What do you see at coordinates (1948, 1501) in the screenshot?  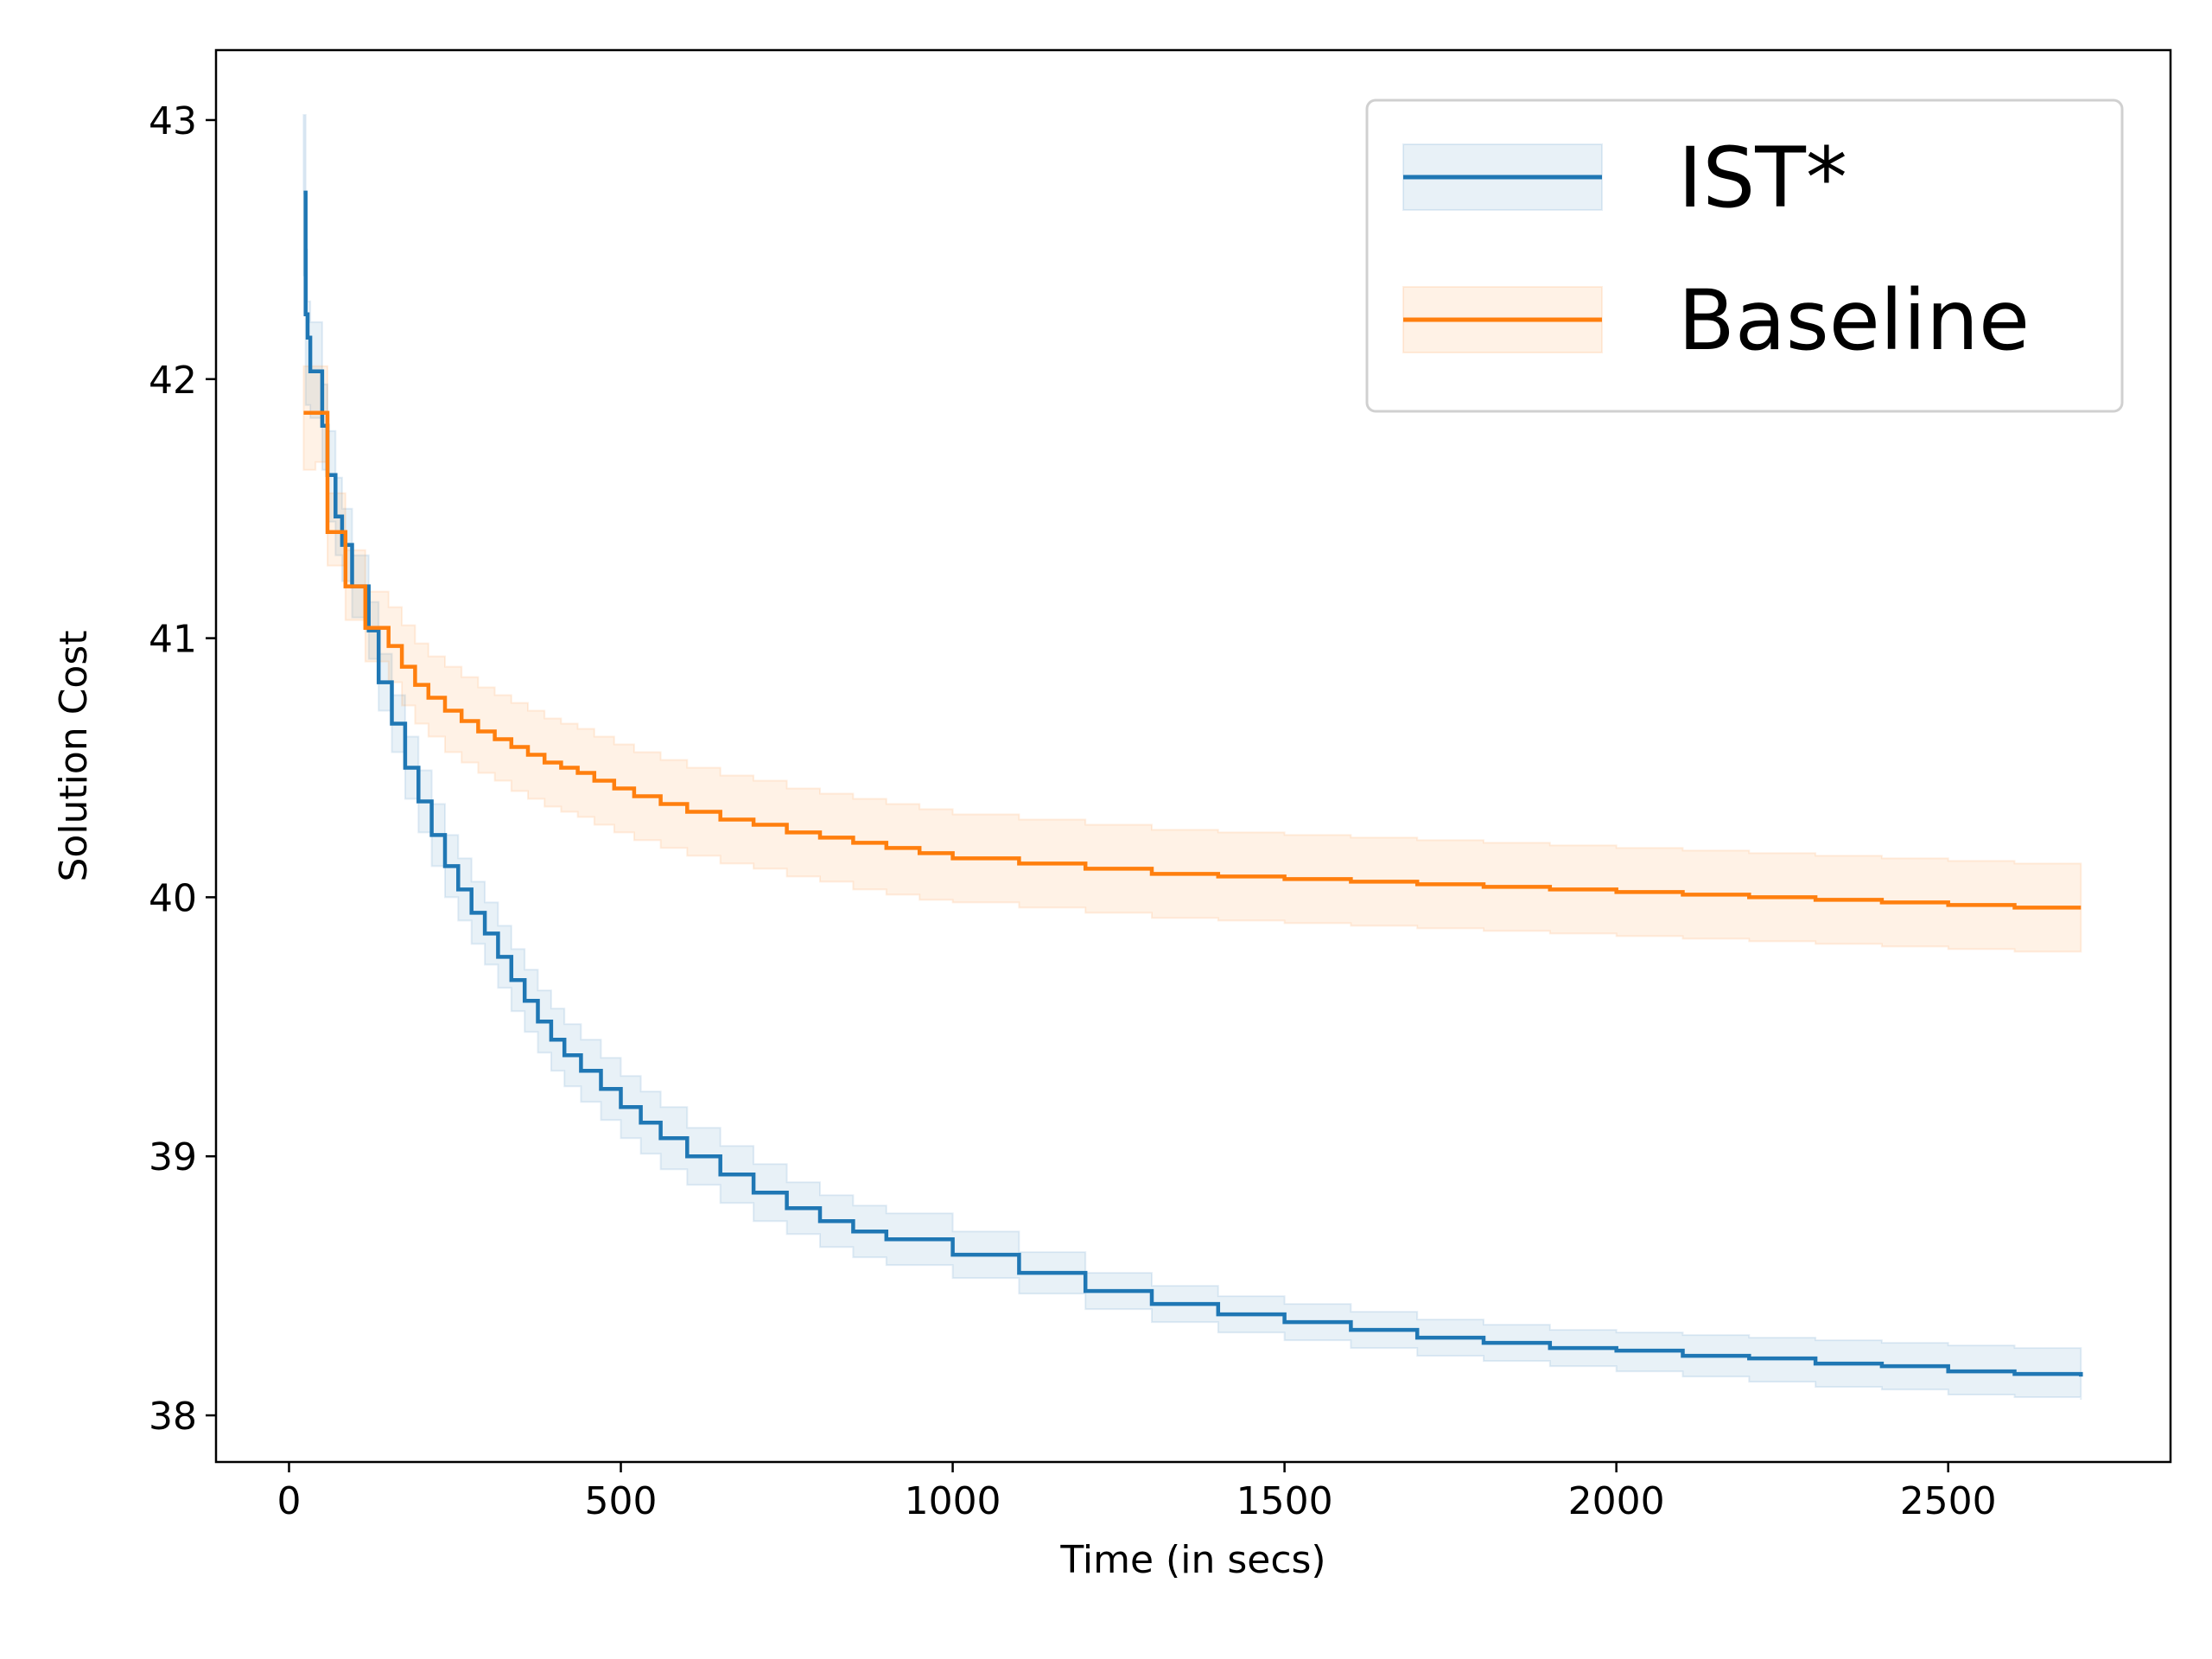 I see `x-tick-label: 2500` at bounding box center [1948, 1501].